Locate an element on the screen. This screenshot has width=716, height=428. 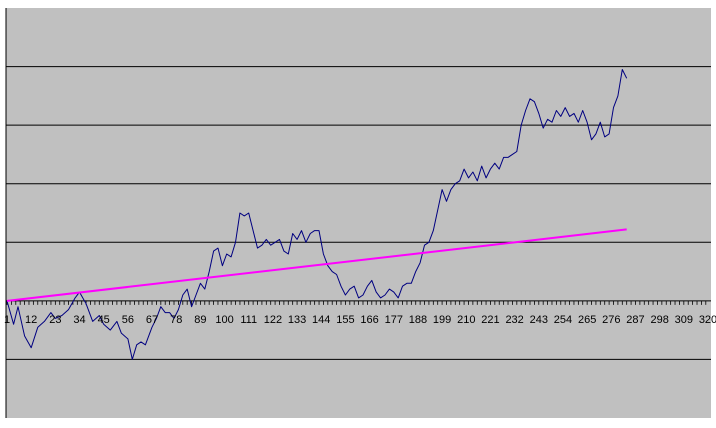
x-tick-label: 133 is located at coordinates (297, 320).